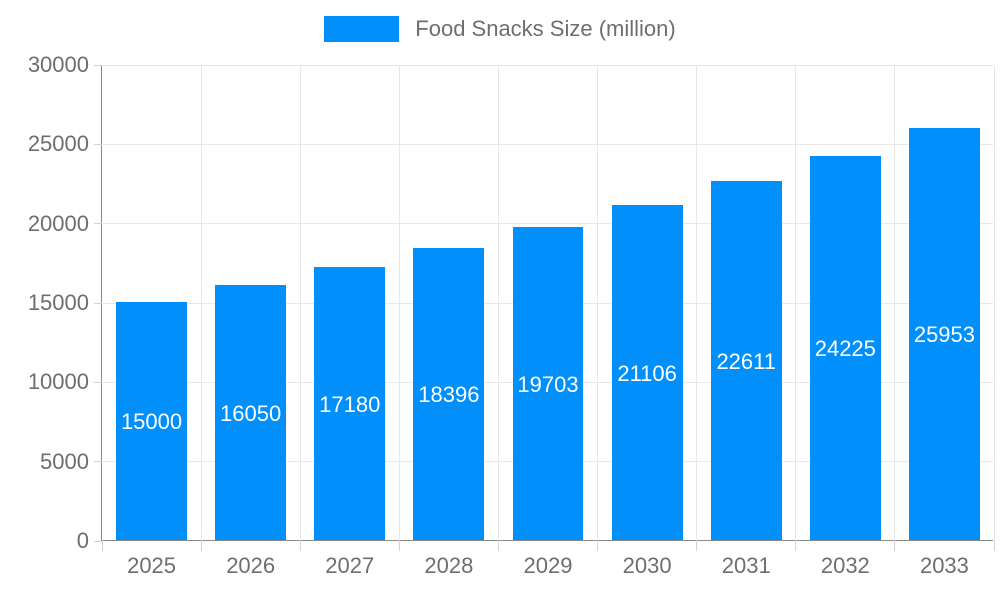  I want to click on y-axis-tick-label: 15000, so click(58, 302).